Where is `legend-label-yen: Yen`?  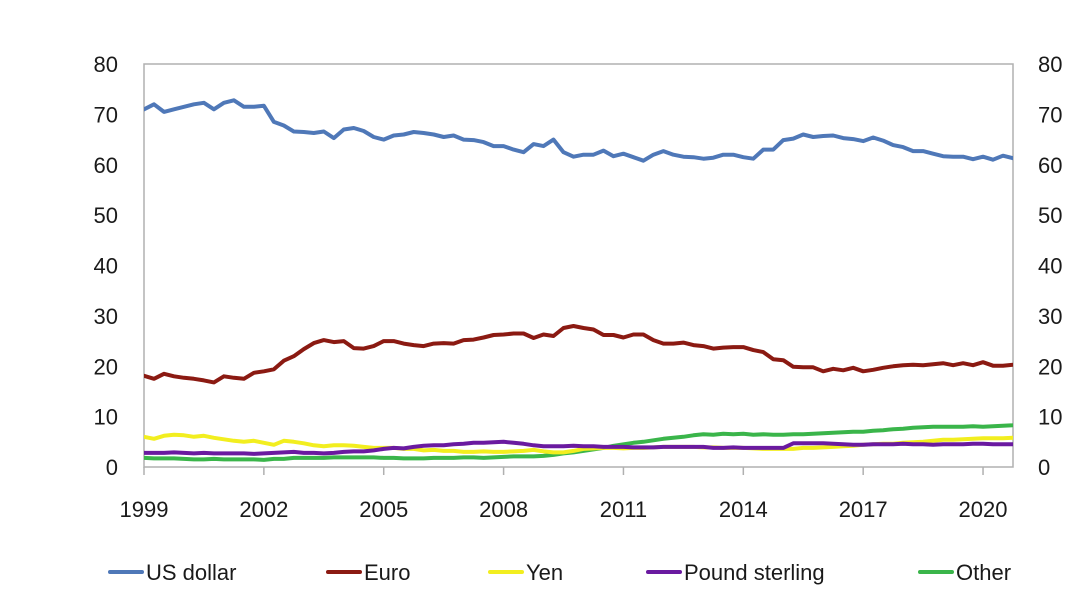 legend-label-yen: Yen is located at coordinates (544, 572).